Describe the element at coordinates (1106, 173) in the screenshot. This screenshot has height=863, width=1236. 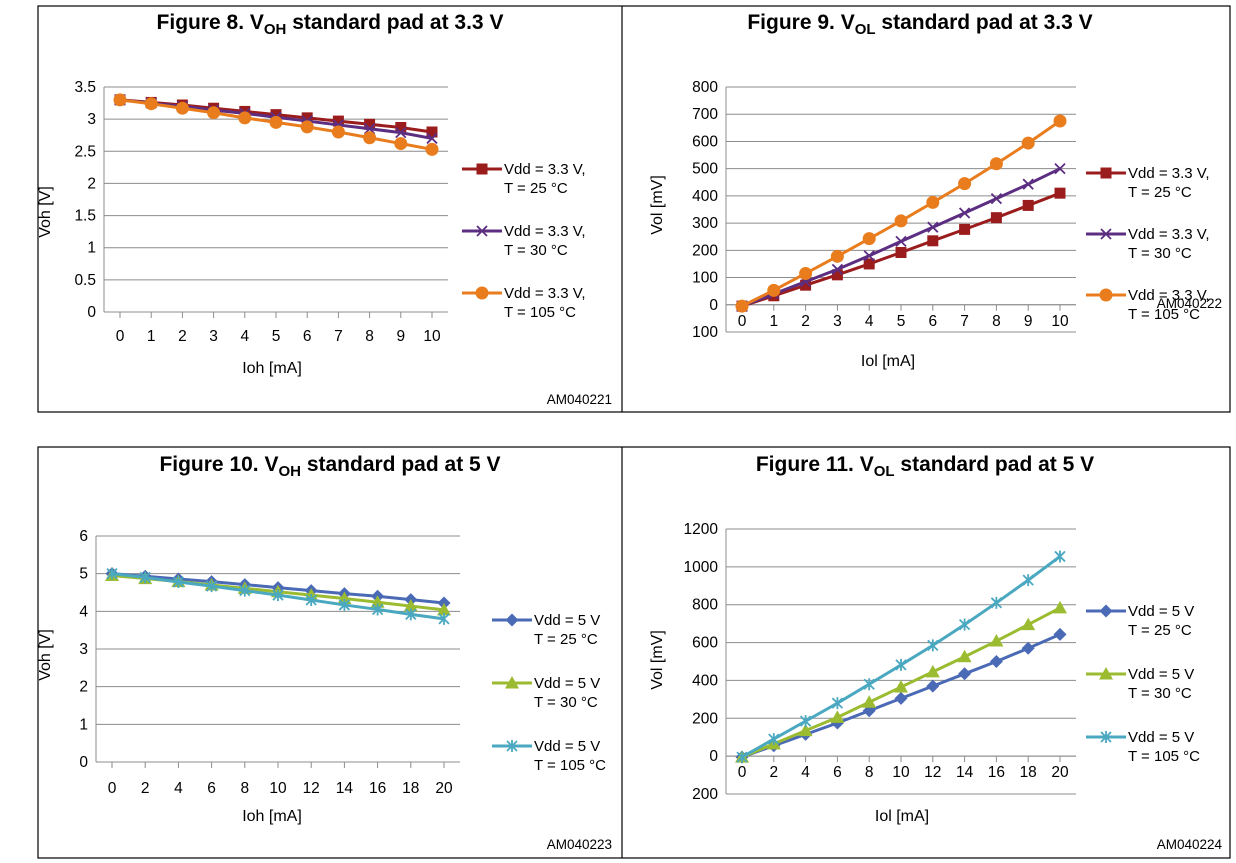
I see `figure-9-legend-marker` at that location.